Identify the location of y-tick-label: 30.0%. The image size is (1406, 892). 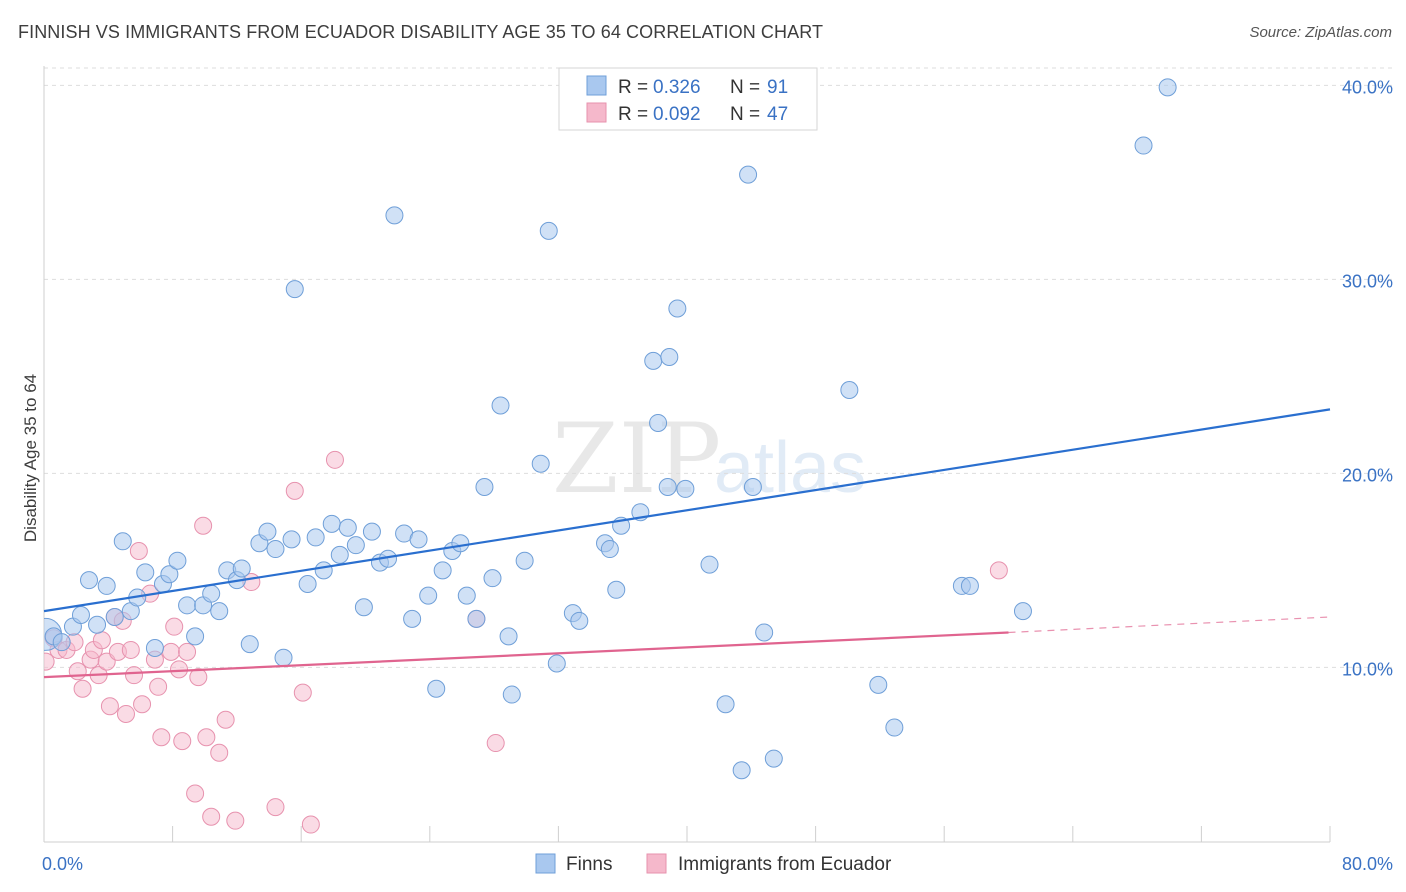
(1367, 281).